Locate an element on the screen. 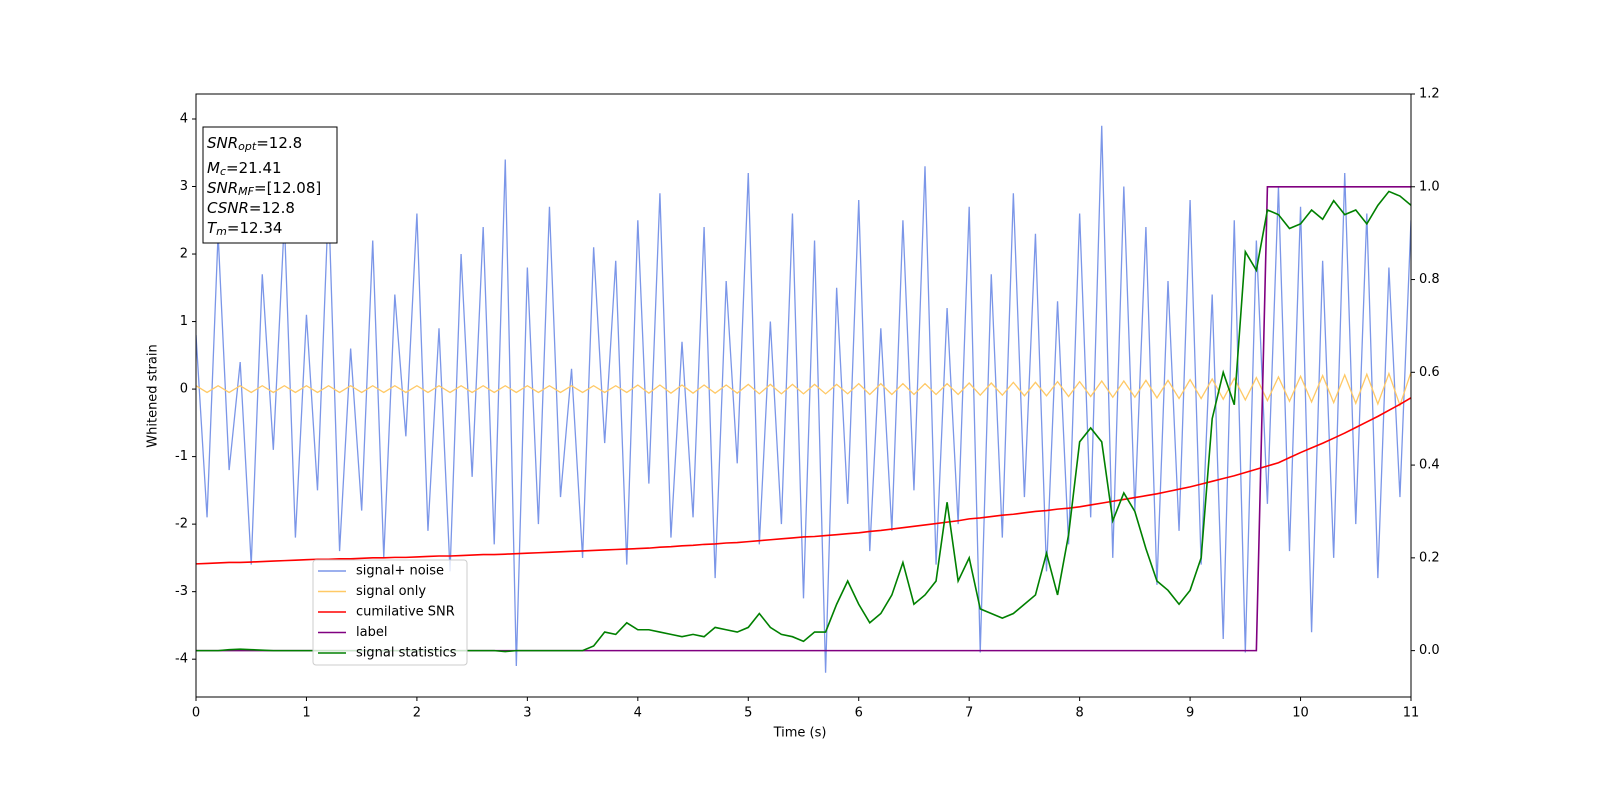  y-tick-label: 1 is located at coordinates (184, 321).